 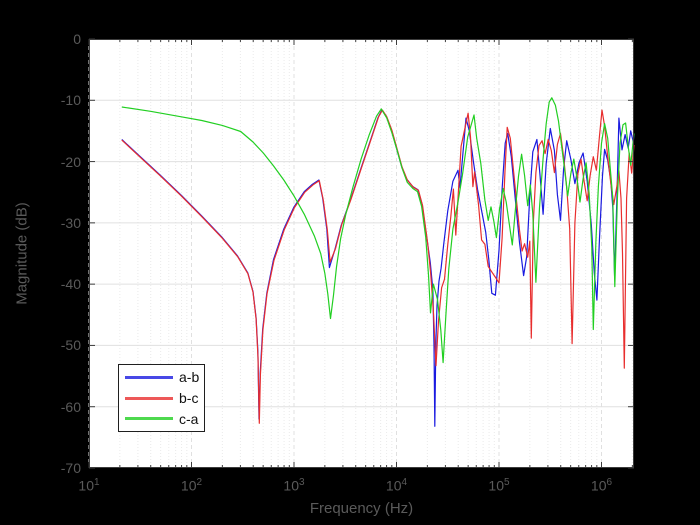 I want to click on legend-line-sample-ca, so click(x=149, y=419).